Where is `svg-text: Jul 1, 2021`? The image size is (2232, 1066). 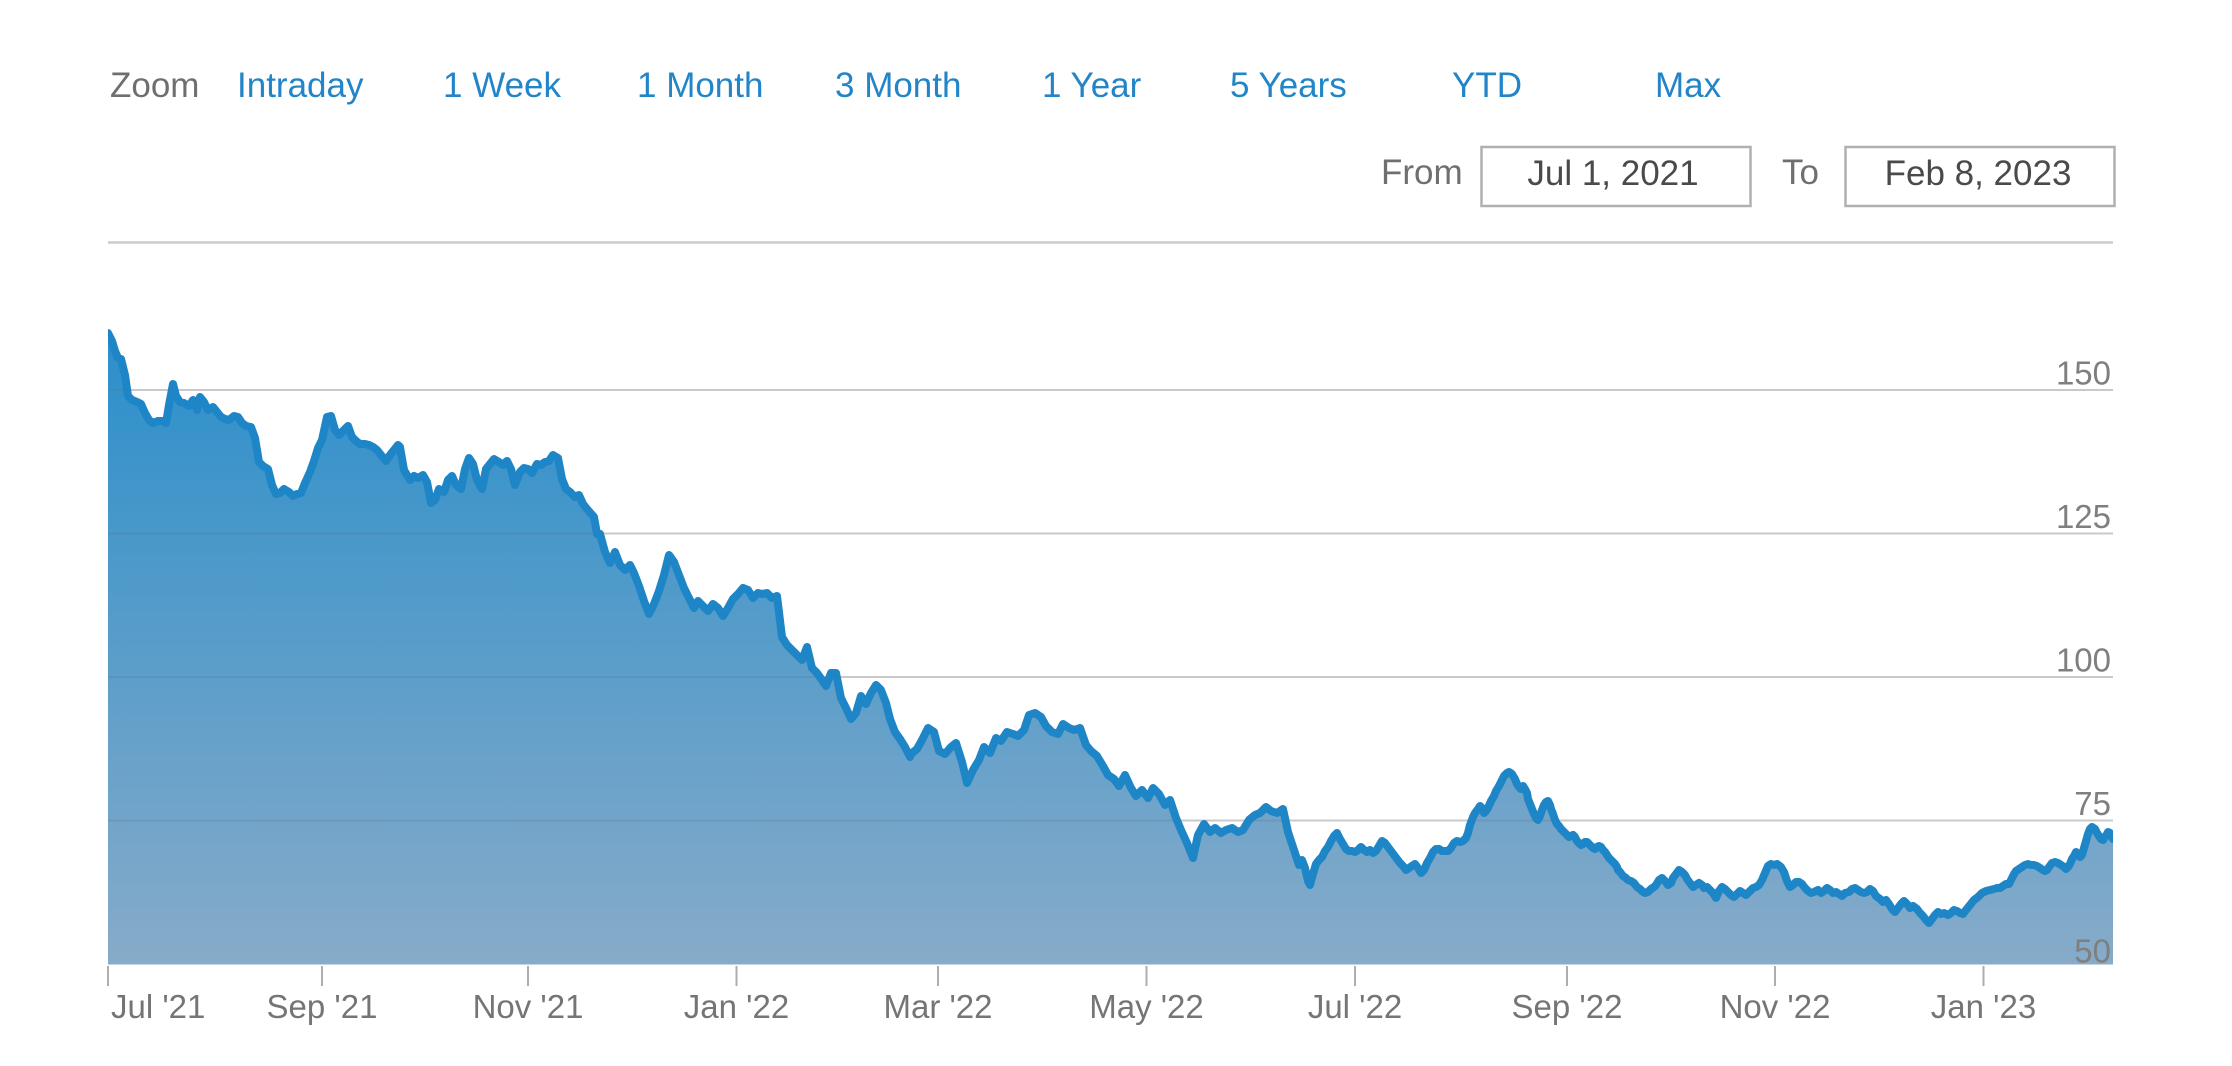
svg-text: Jul 1, 2021 is located at coordinates (1612, 173).